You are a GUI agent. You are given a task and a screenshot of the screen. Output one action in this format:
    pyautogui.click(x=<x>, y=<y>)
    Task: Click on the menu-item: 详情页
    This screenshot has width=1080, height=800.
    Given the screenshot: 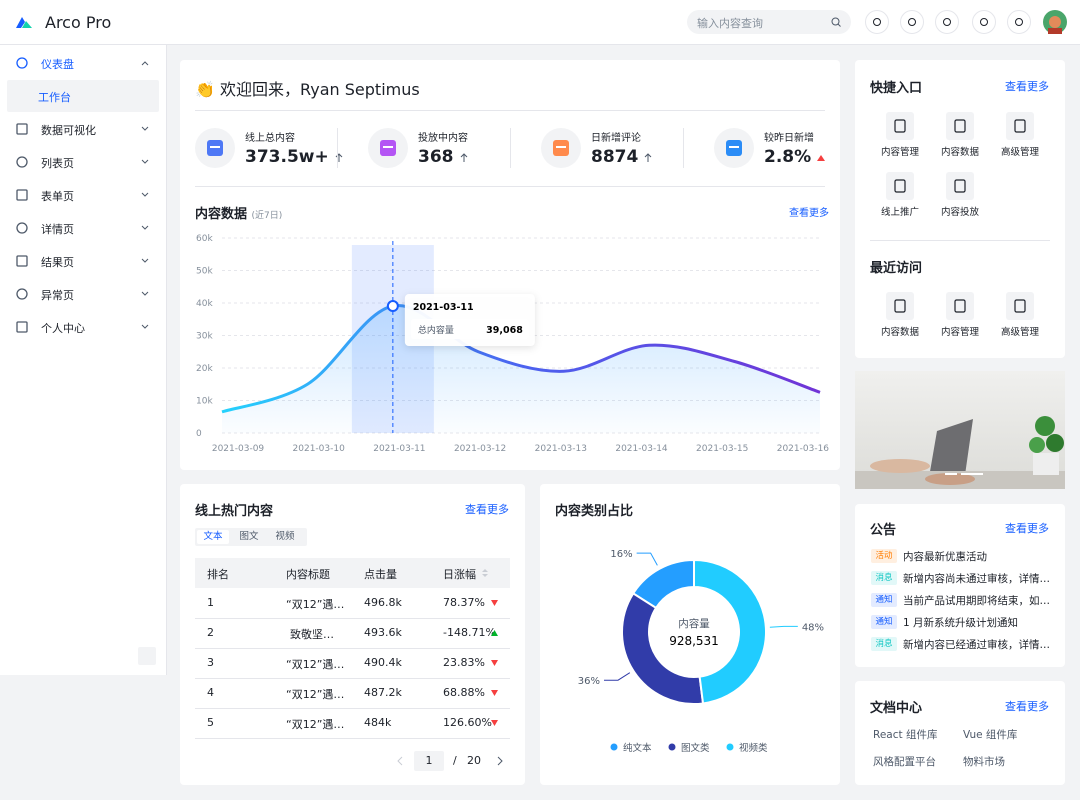 What is the action you would take?
    pyautogui.click(x=83, y=228)
    